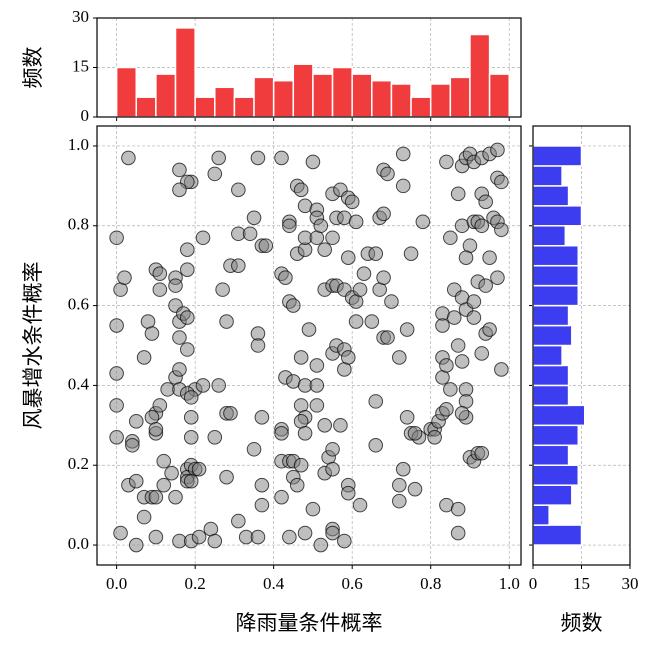 The image size is (650, 650). What do you see at coordinates (78, 224) in the screenshot?
I see `y-tick-label: 0.8` at bounding box center [78, 224].